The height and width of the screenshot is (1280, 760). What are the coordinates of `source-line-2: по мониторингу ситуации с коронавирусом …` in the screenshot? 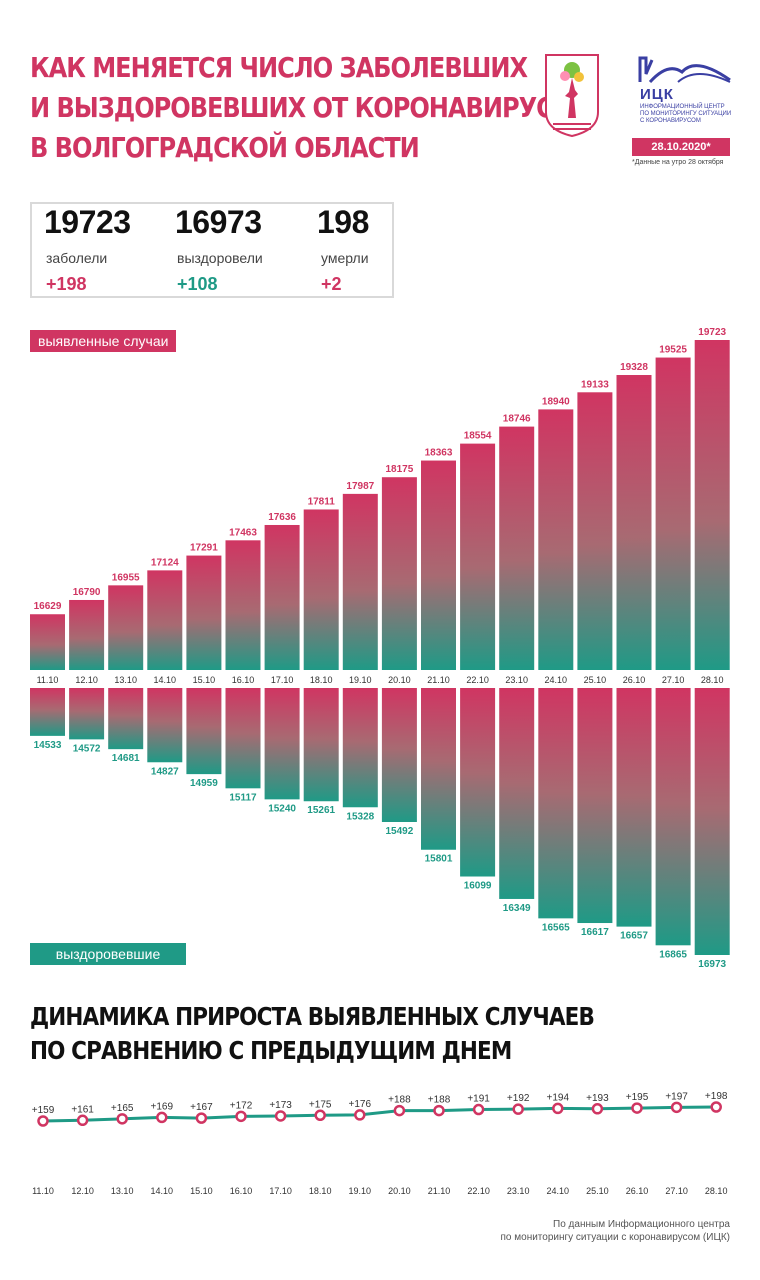 It's located at (615, 1237).